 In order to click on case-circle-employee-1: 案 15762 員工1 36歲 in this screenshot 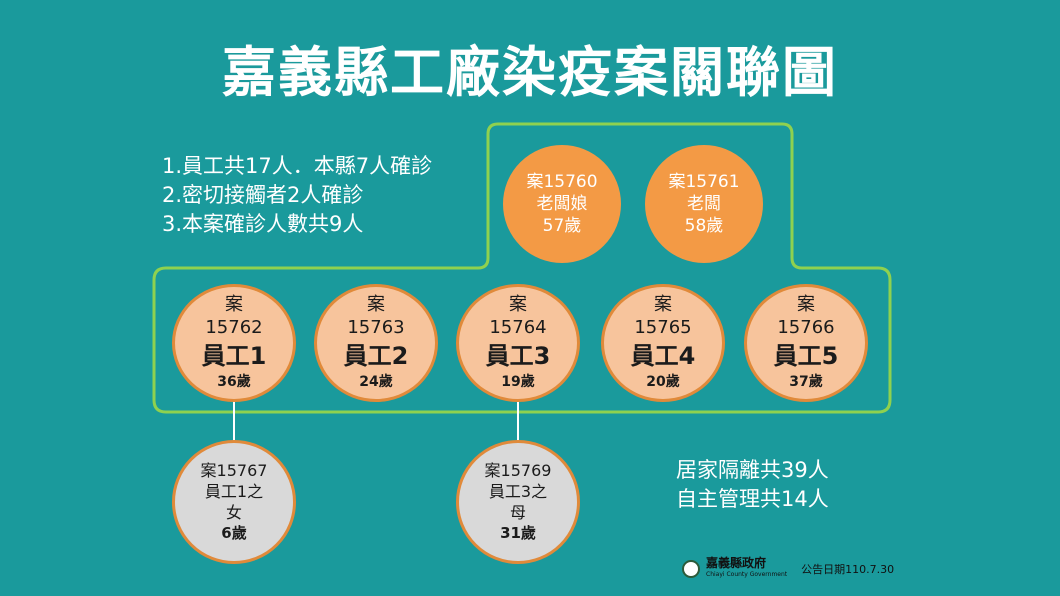, I will do `click(234, 343)`.